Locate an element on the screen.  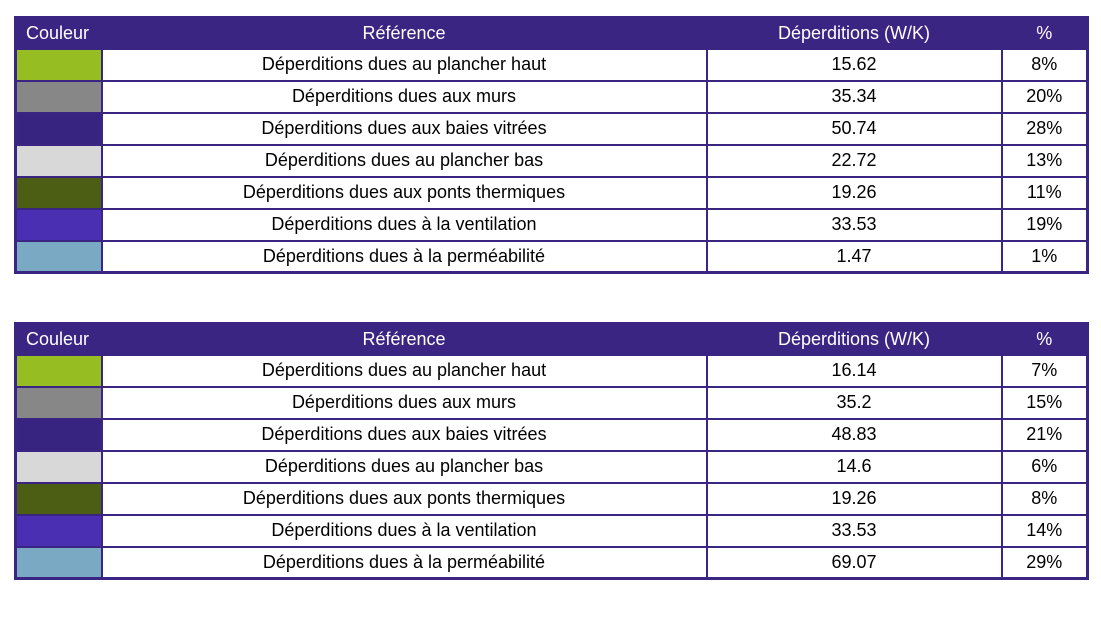
table-1-header: Couleur Référence Déperditions (W/K) % is located at coordinates (551, 33).